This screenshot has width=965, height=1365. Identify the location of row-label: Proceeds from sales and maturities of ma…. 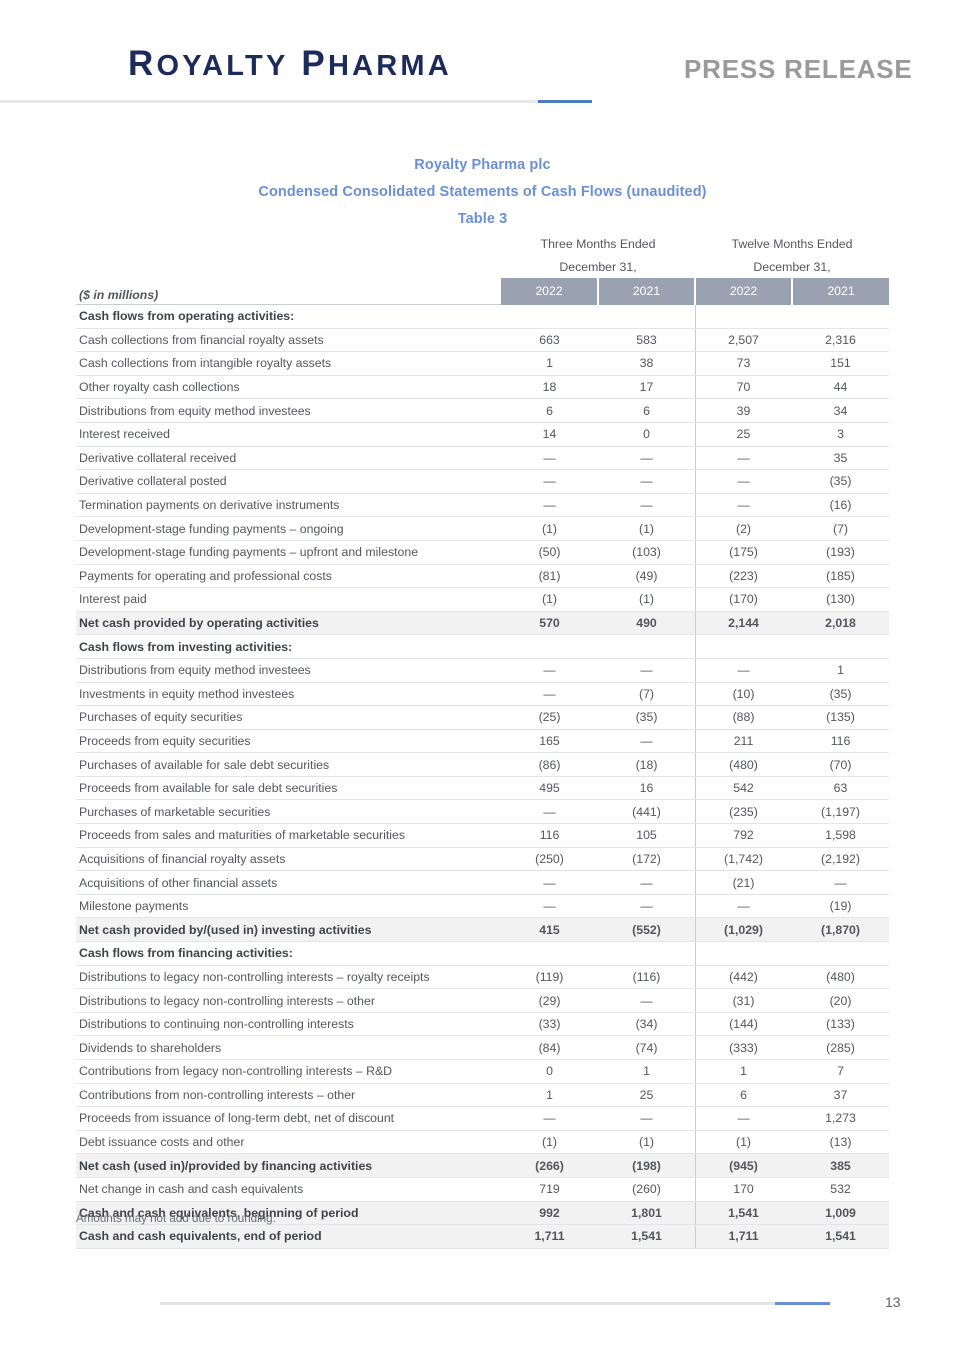
(288, 835).